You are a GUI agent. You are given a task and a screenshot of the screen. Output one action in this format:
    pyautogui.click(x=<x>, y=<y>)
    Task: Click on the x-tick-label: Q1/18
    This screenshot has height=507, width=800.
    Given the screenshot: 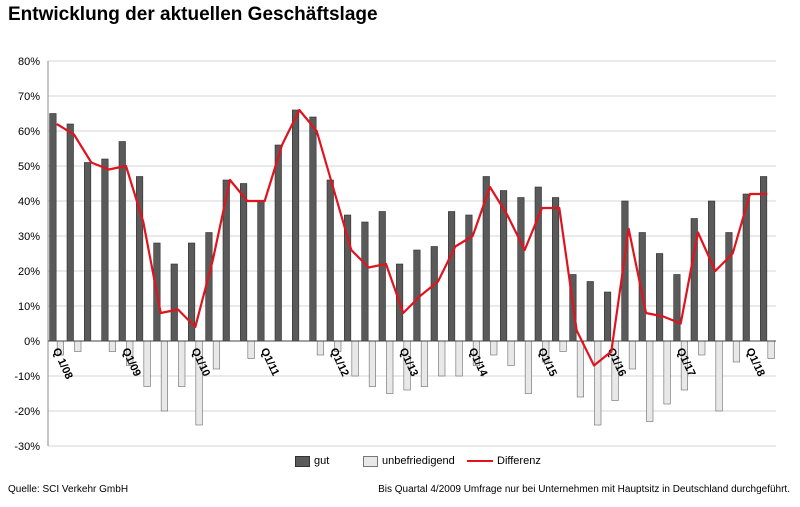 What is the action you would take?
    pyautogui.click(x=755, y=362)
    